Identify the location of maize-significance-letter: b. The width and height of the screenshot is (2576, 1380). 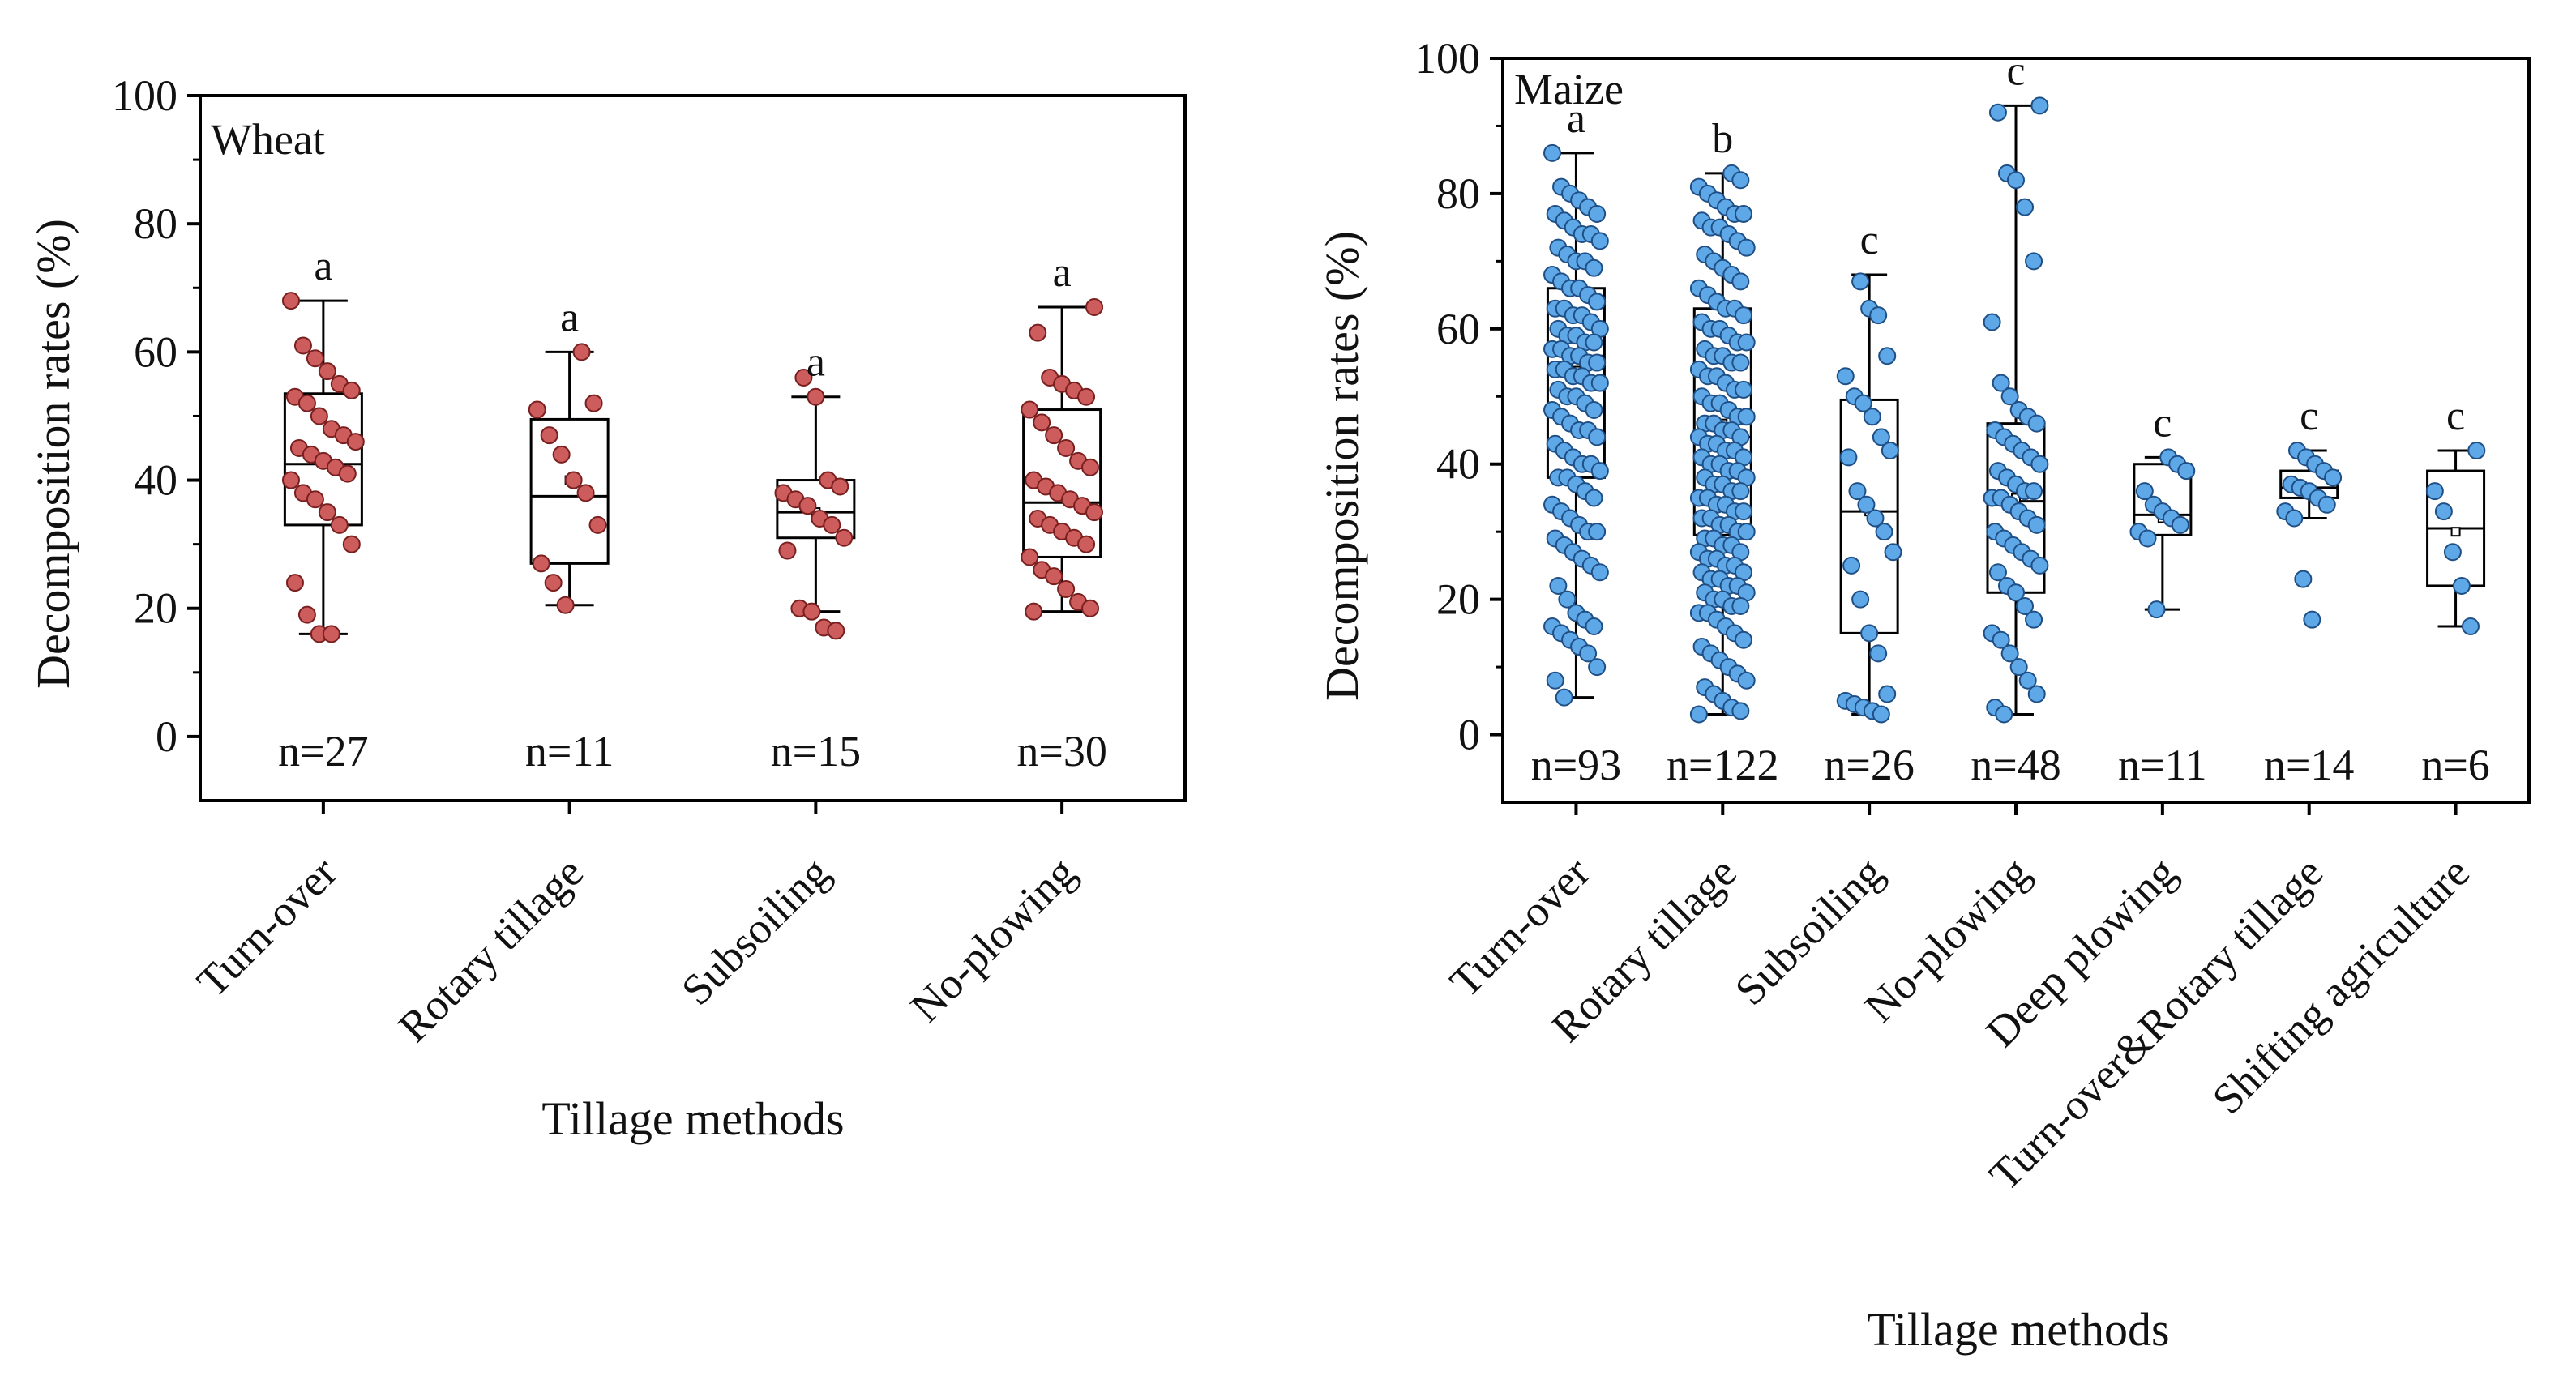
(1723, 139).